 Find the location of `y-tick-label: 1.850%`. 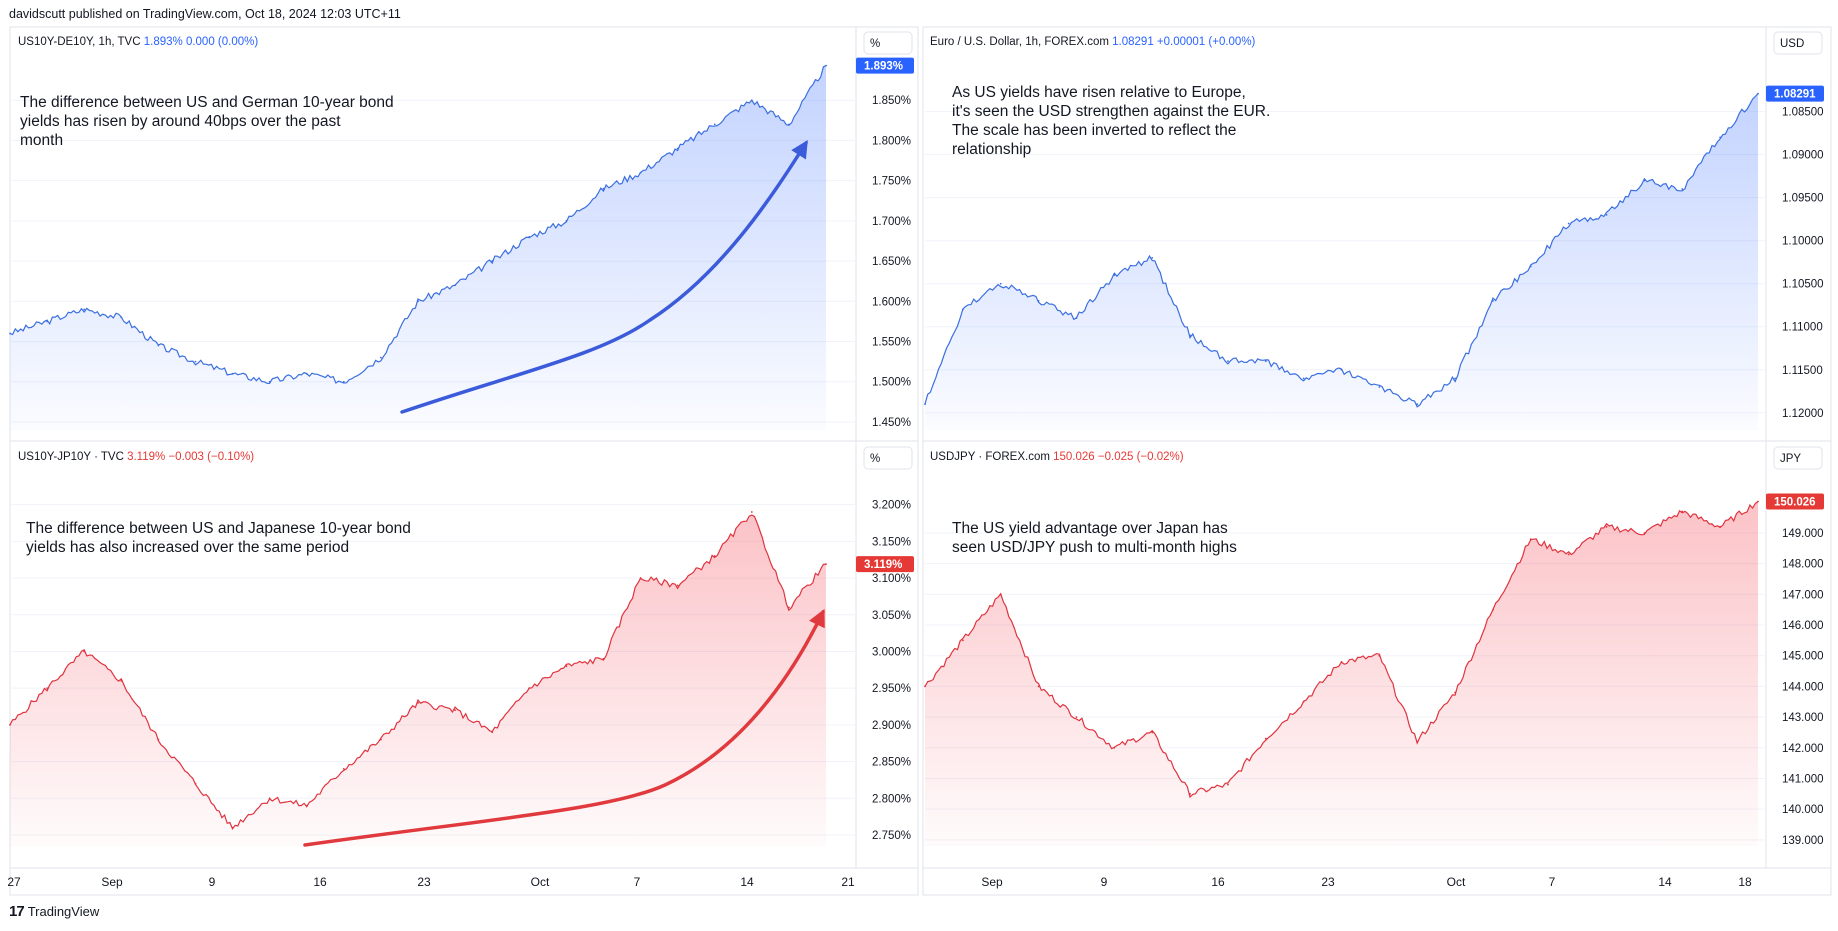

y-tick-label: 1.850% is located at coordinates (891, 101).